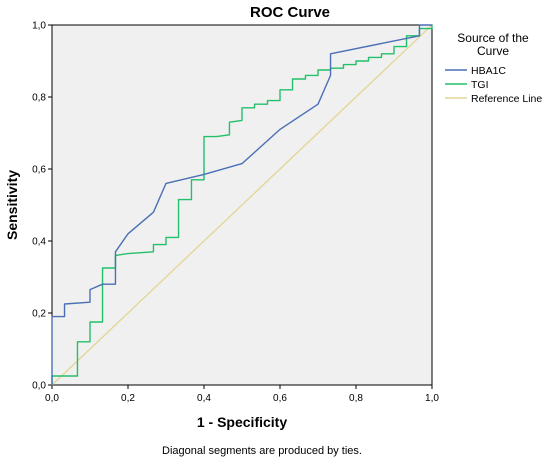 The image size is (550, 464). What do you see at coordinates (493, 51) in the screenshot?
I see `legend-title-line-2: Curve` at bounding box center [493, 51].